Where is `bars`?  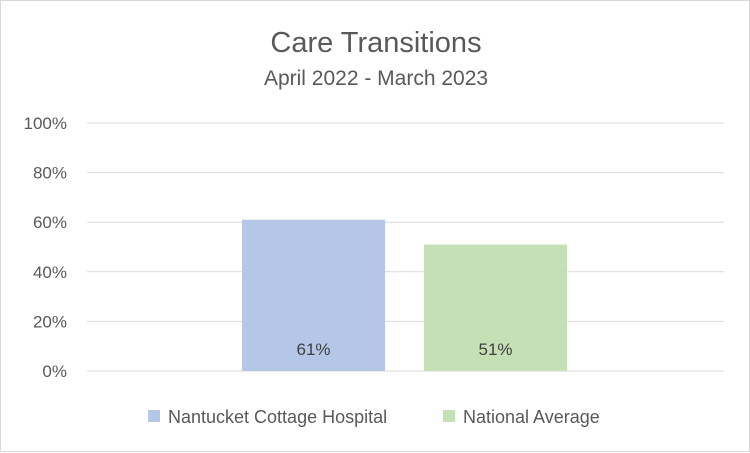
bars is located at coordinates (404, 295).